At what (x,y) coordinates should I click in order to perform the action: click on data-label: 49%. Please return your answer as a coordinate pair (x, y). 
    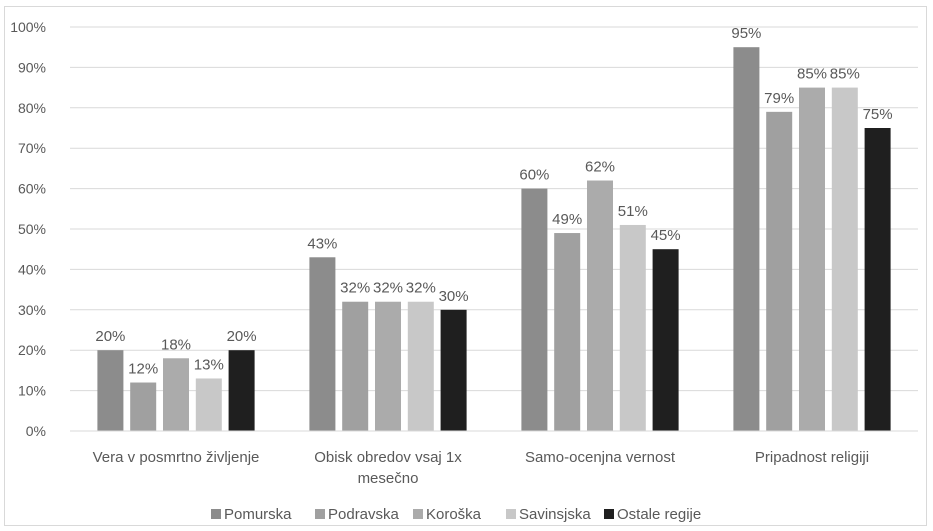
    Looking at the image, I should click on (567, 219).